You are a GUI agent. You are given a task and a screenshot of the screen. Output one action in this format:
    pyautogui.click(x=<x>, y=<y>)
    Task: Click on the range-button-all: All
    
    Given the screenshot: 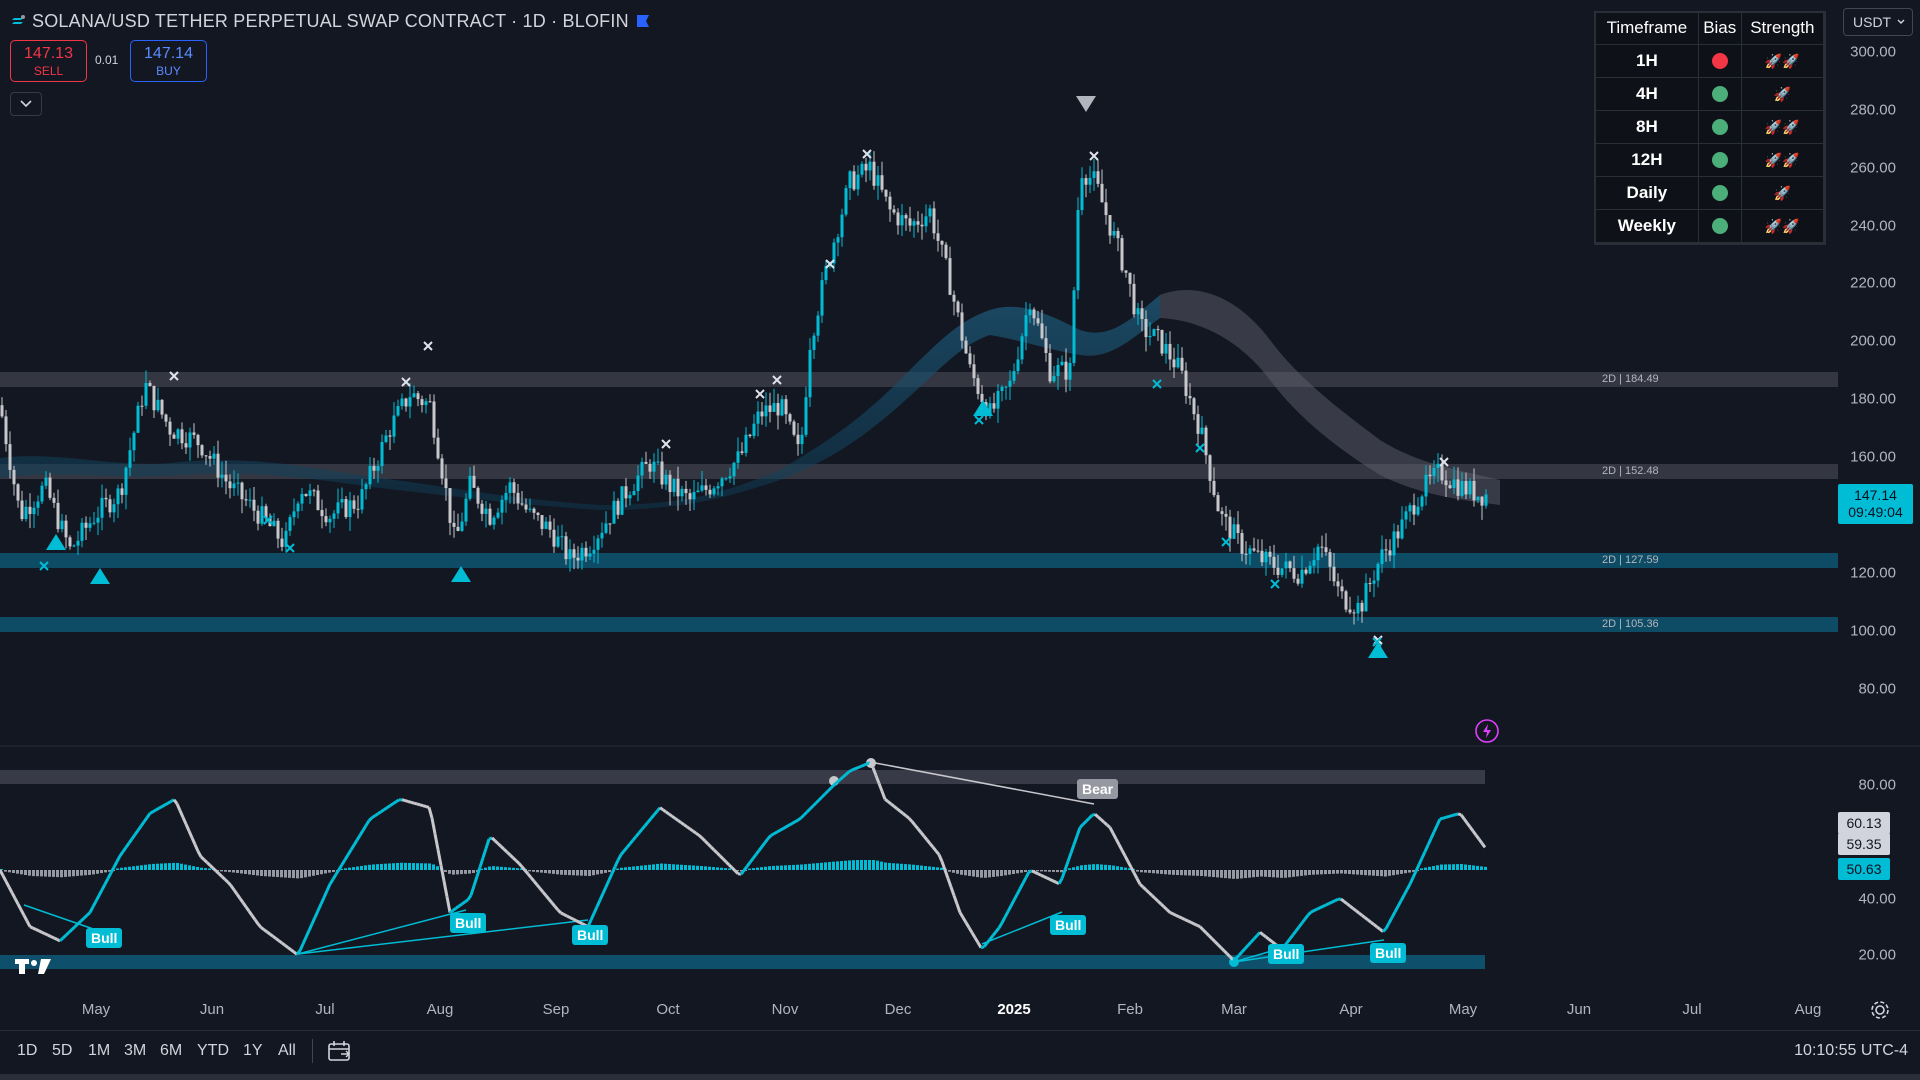 What is the action you would take?
    pyautogui.click(x=287, y=1050)
    